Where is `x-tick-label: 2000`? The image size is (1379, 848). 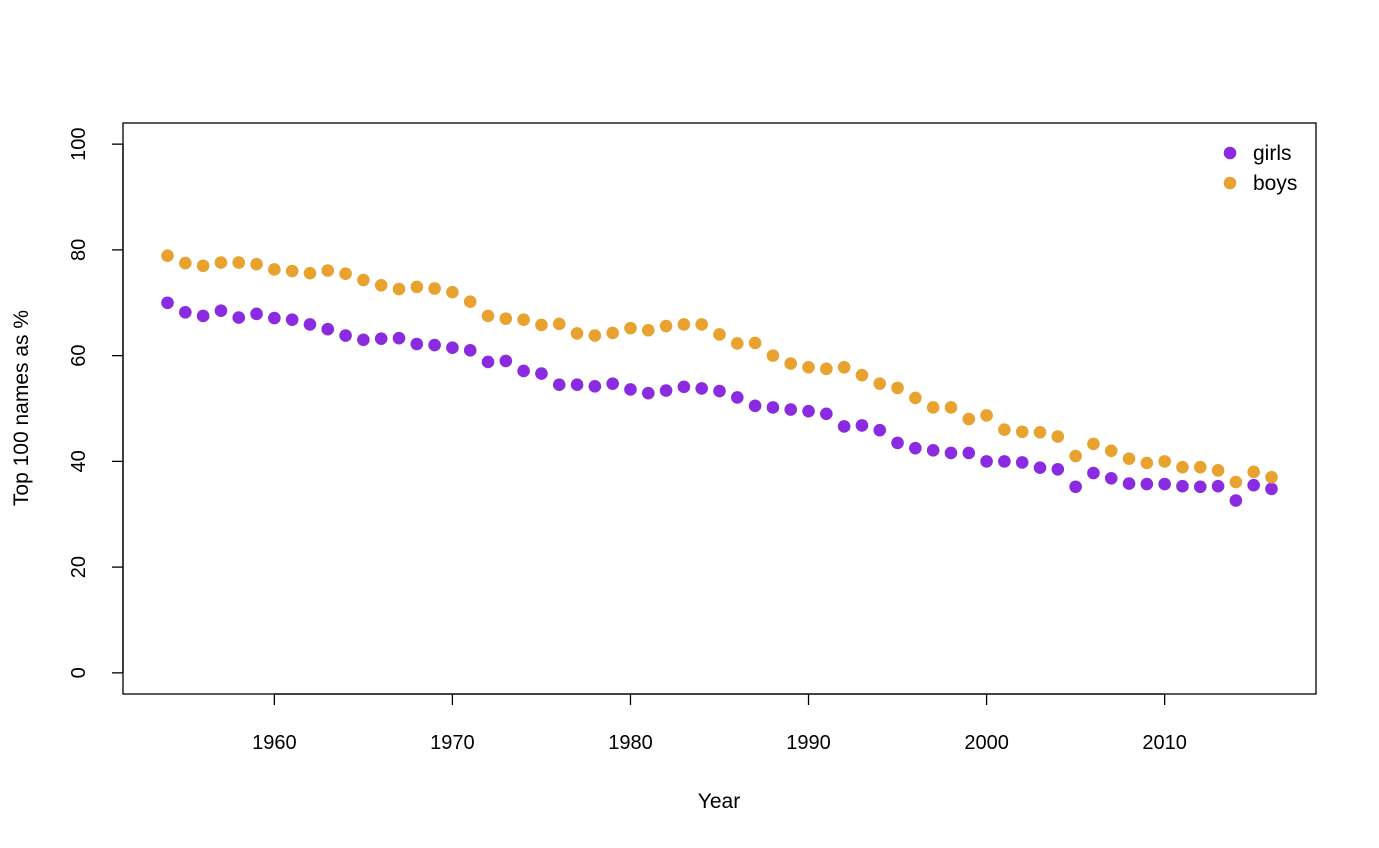
x-tick-label: 2000 is located at coordinates (986, 743).